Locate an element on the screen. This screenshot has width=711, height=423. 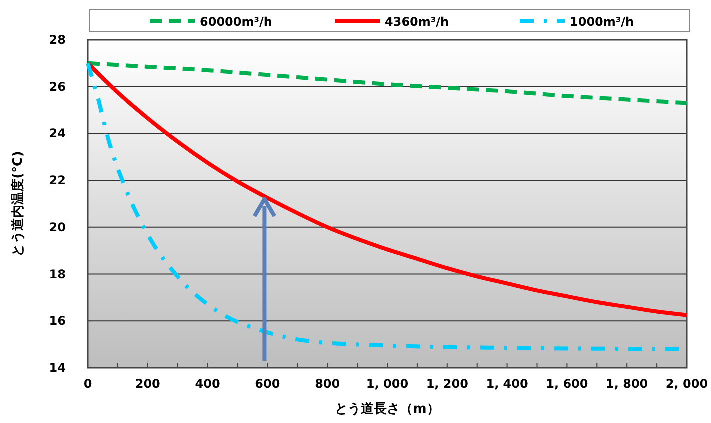
y-tick-label: 28 is located at coordinates (57, 40).